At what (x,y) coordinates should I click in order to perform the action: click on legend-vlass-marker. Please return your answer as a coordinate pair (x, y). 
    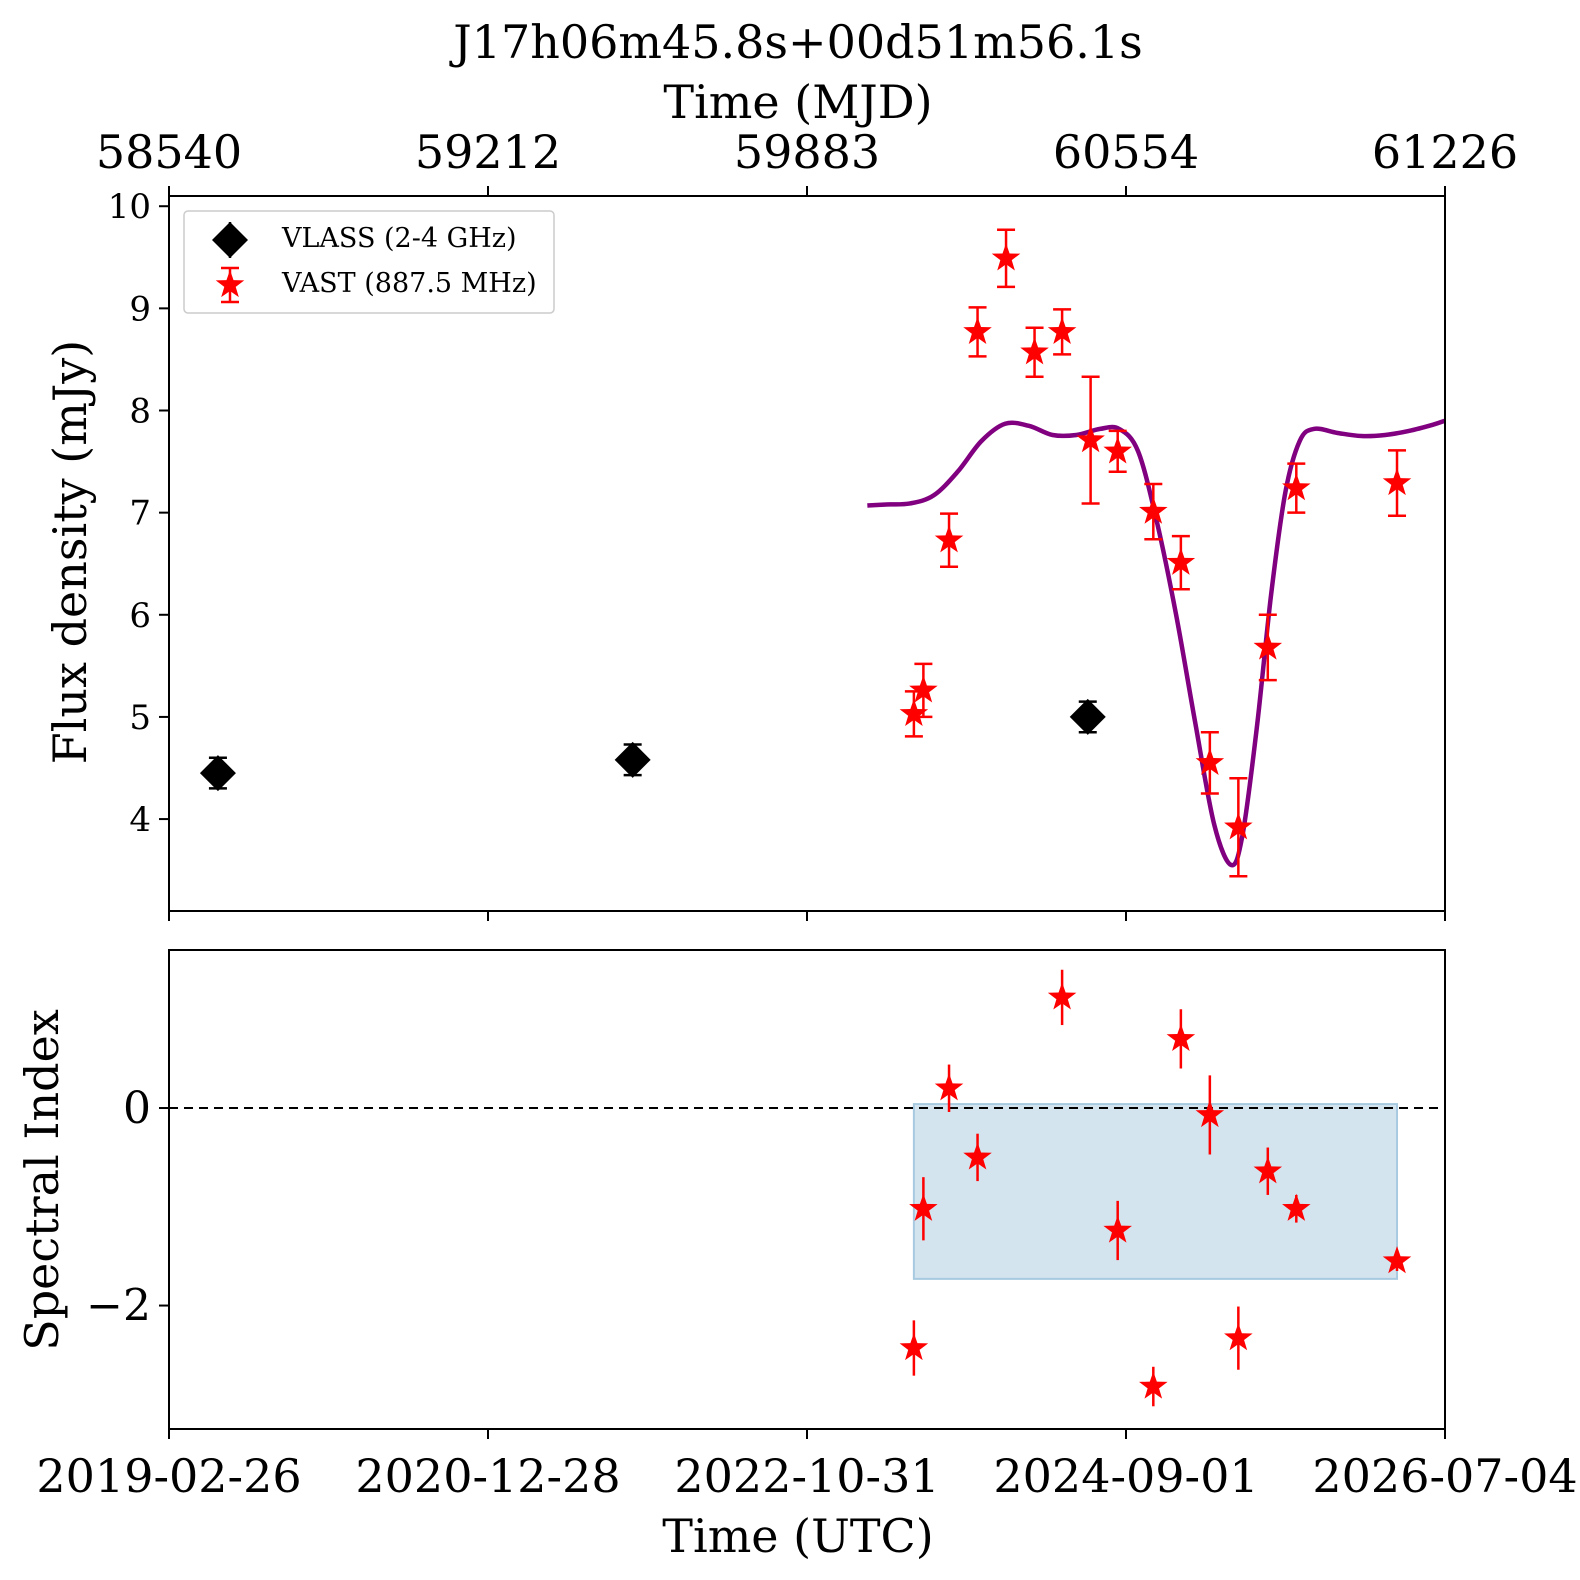
    Looking at the image, I should click on (230, 240).